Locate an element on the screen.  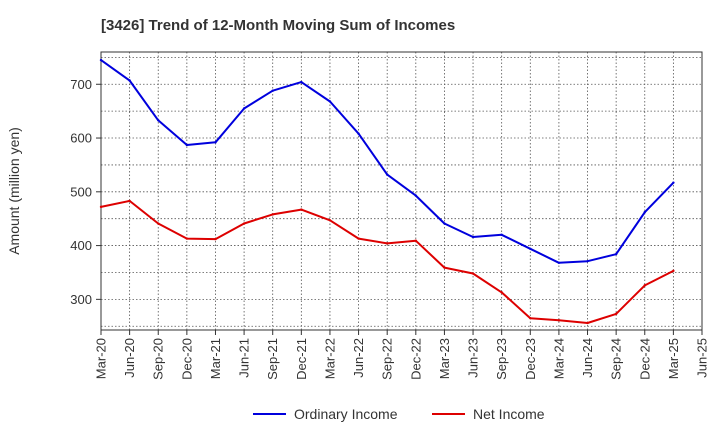
x-tick-label: Jun-21 is located at coordinates (244, 358).